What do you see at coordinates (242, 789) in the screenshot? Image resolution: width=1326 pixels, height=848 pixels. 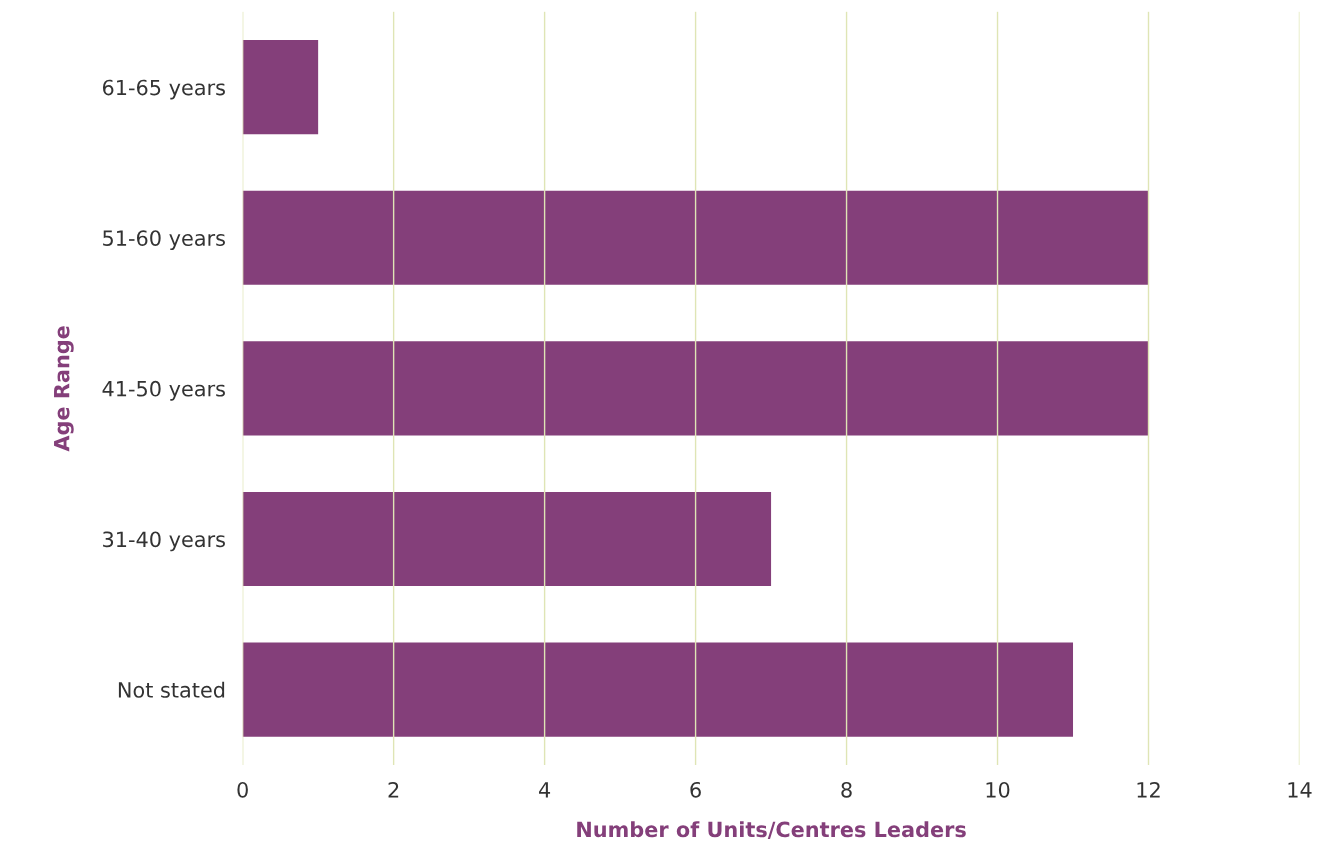 I see `x-tick-label: 0` at bounding box center [242, 789].